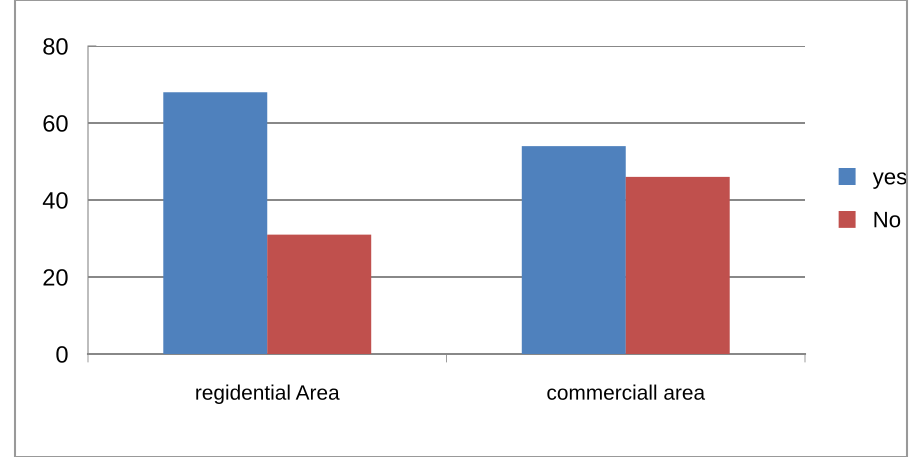 The image size is (922, 457). Describe the element at coordinates (268, 394) in the screenshot. I see `x-tick-label: regidential Area` at that location.